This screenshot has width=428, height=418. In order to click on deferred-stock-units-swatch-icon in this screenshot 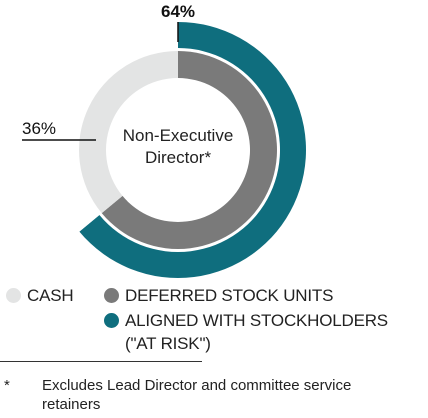, I will do `click(111, 295)`.